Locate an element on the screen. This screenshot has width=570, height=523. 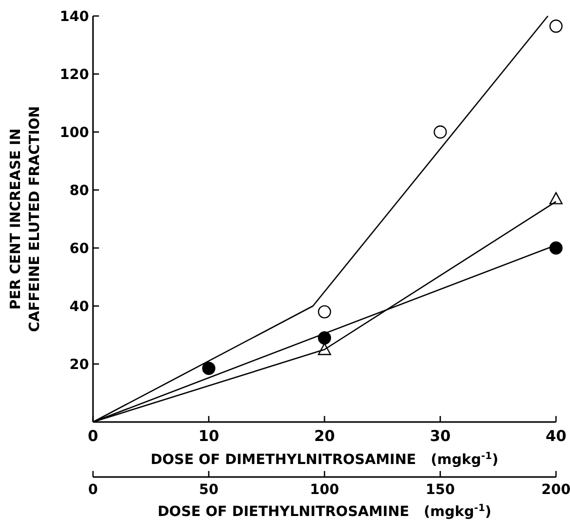
y-tick-label: 140 is located at coordinates (75, 17).